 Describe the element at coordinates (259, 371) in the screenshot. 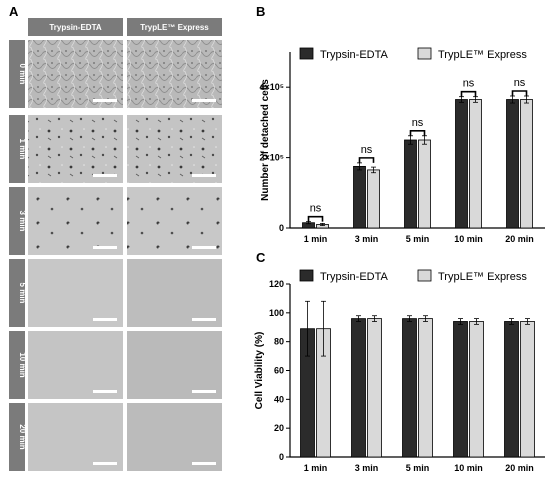

I see `y-axis-label: Cell Viability (%)` at that location.